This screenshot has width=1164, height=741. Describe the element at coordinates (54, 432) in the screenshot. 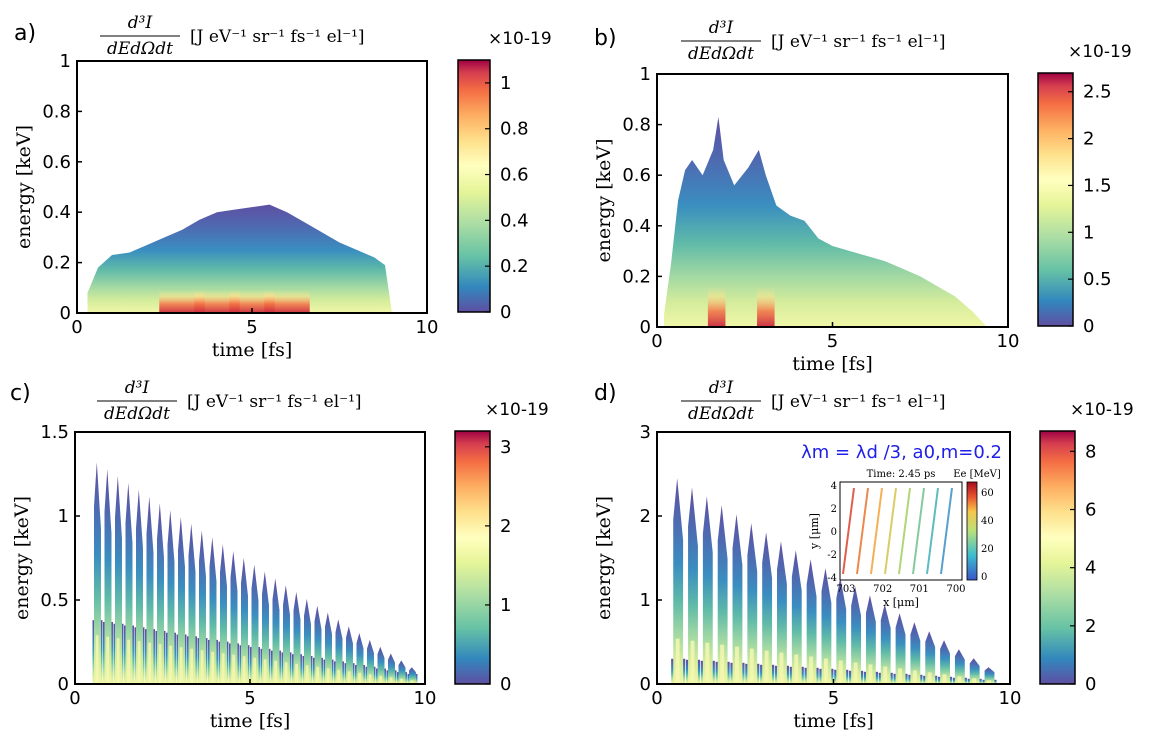

I see `y-tick-label: 1.5` at that location.